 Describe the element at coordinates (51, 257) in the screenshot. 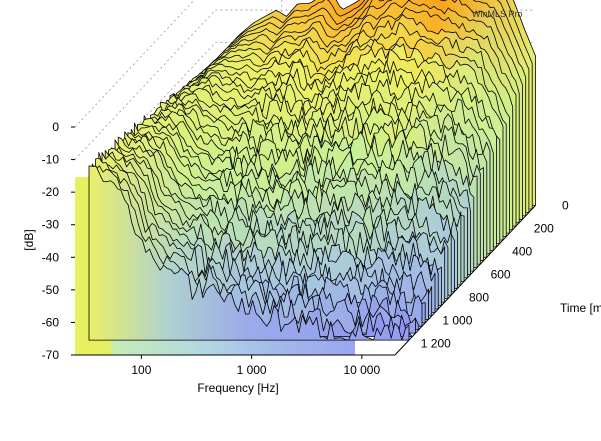

I see `y-tick-label: -40` at that location.